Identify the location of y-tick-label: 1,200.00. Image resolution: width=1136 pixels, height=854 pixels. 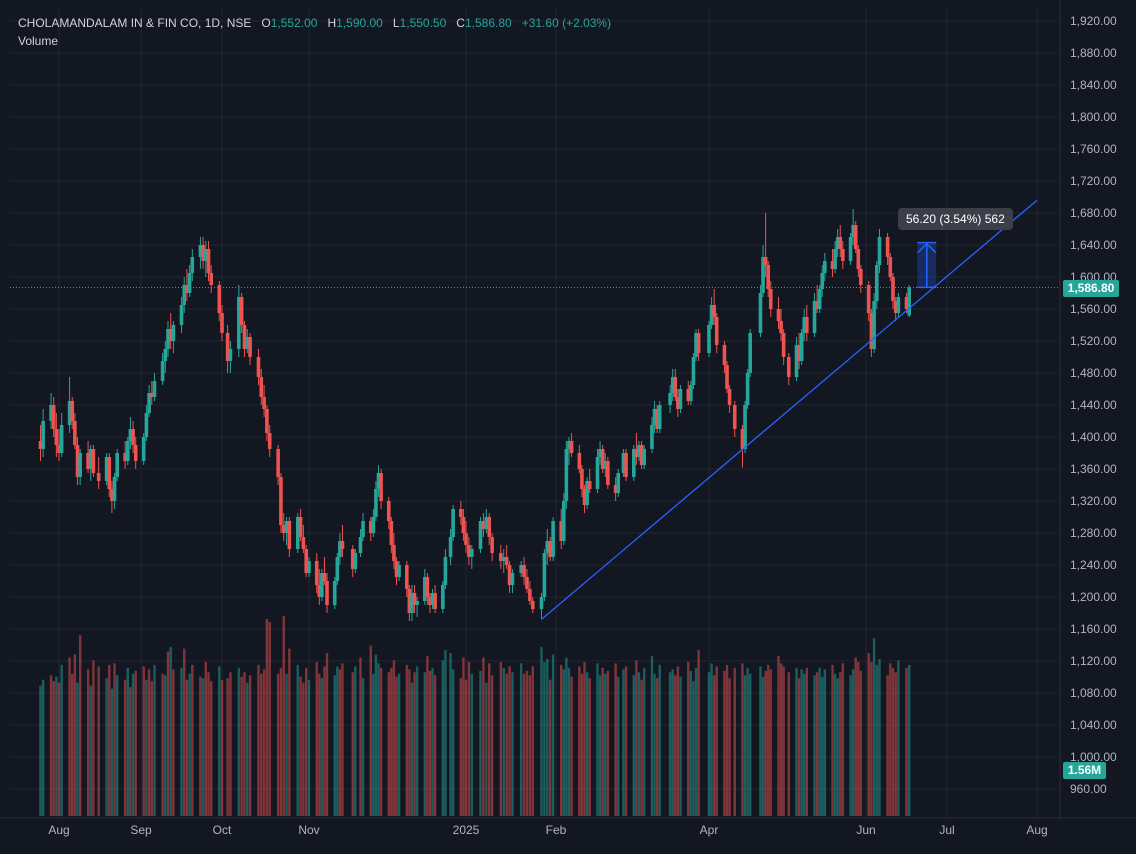
(1093, 597).